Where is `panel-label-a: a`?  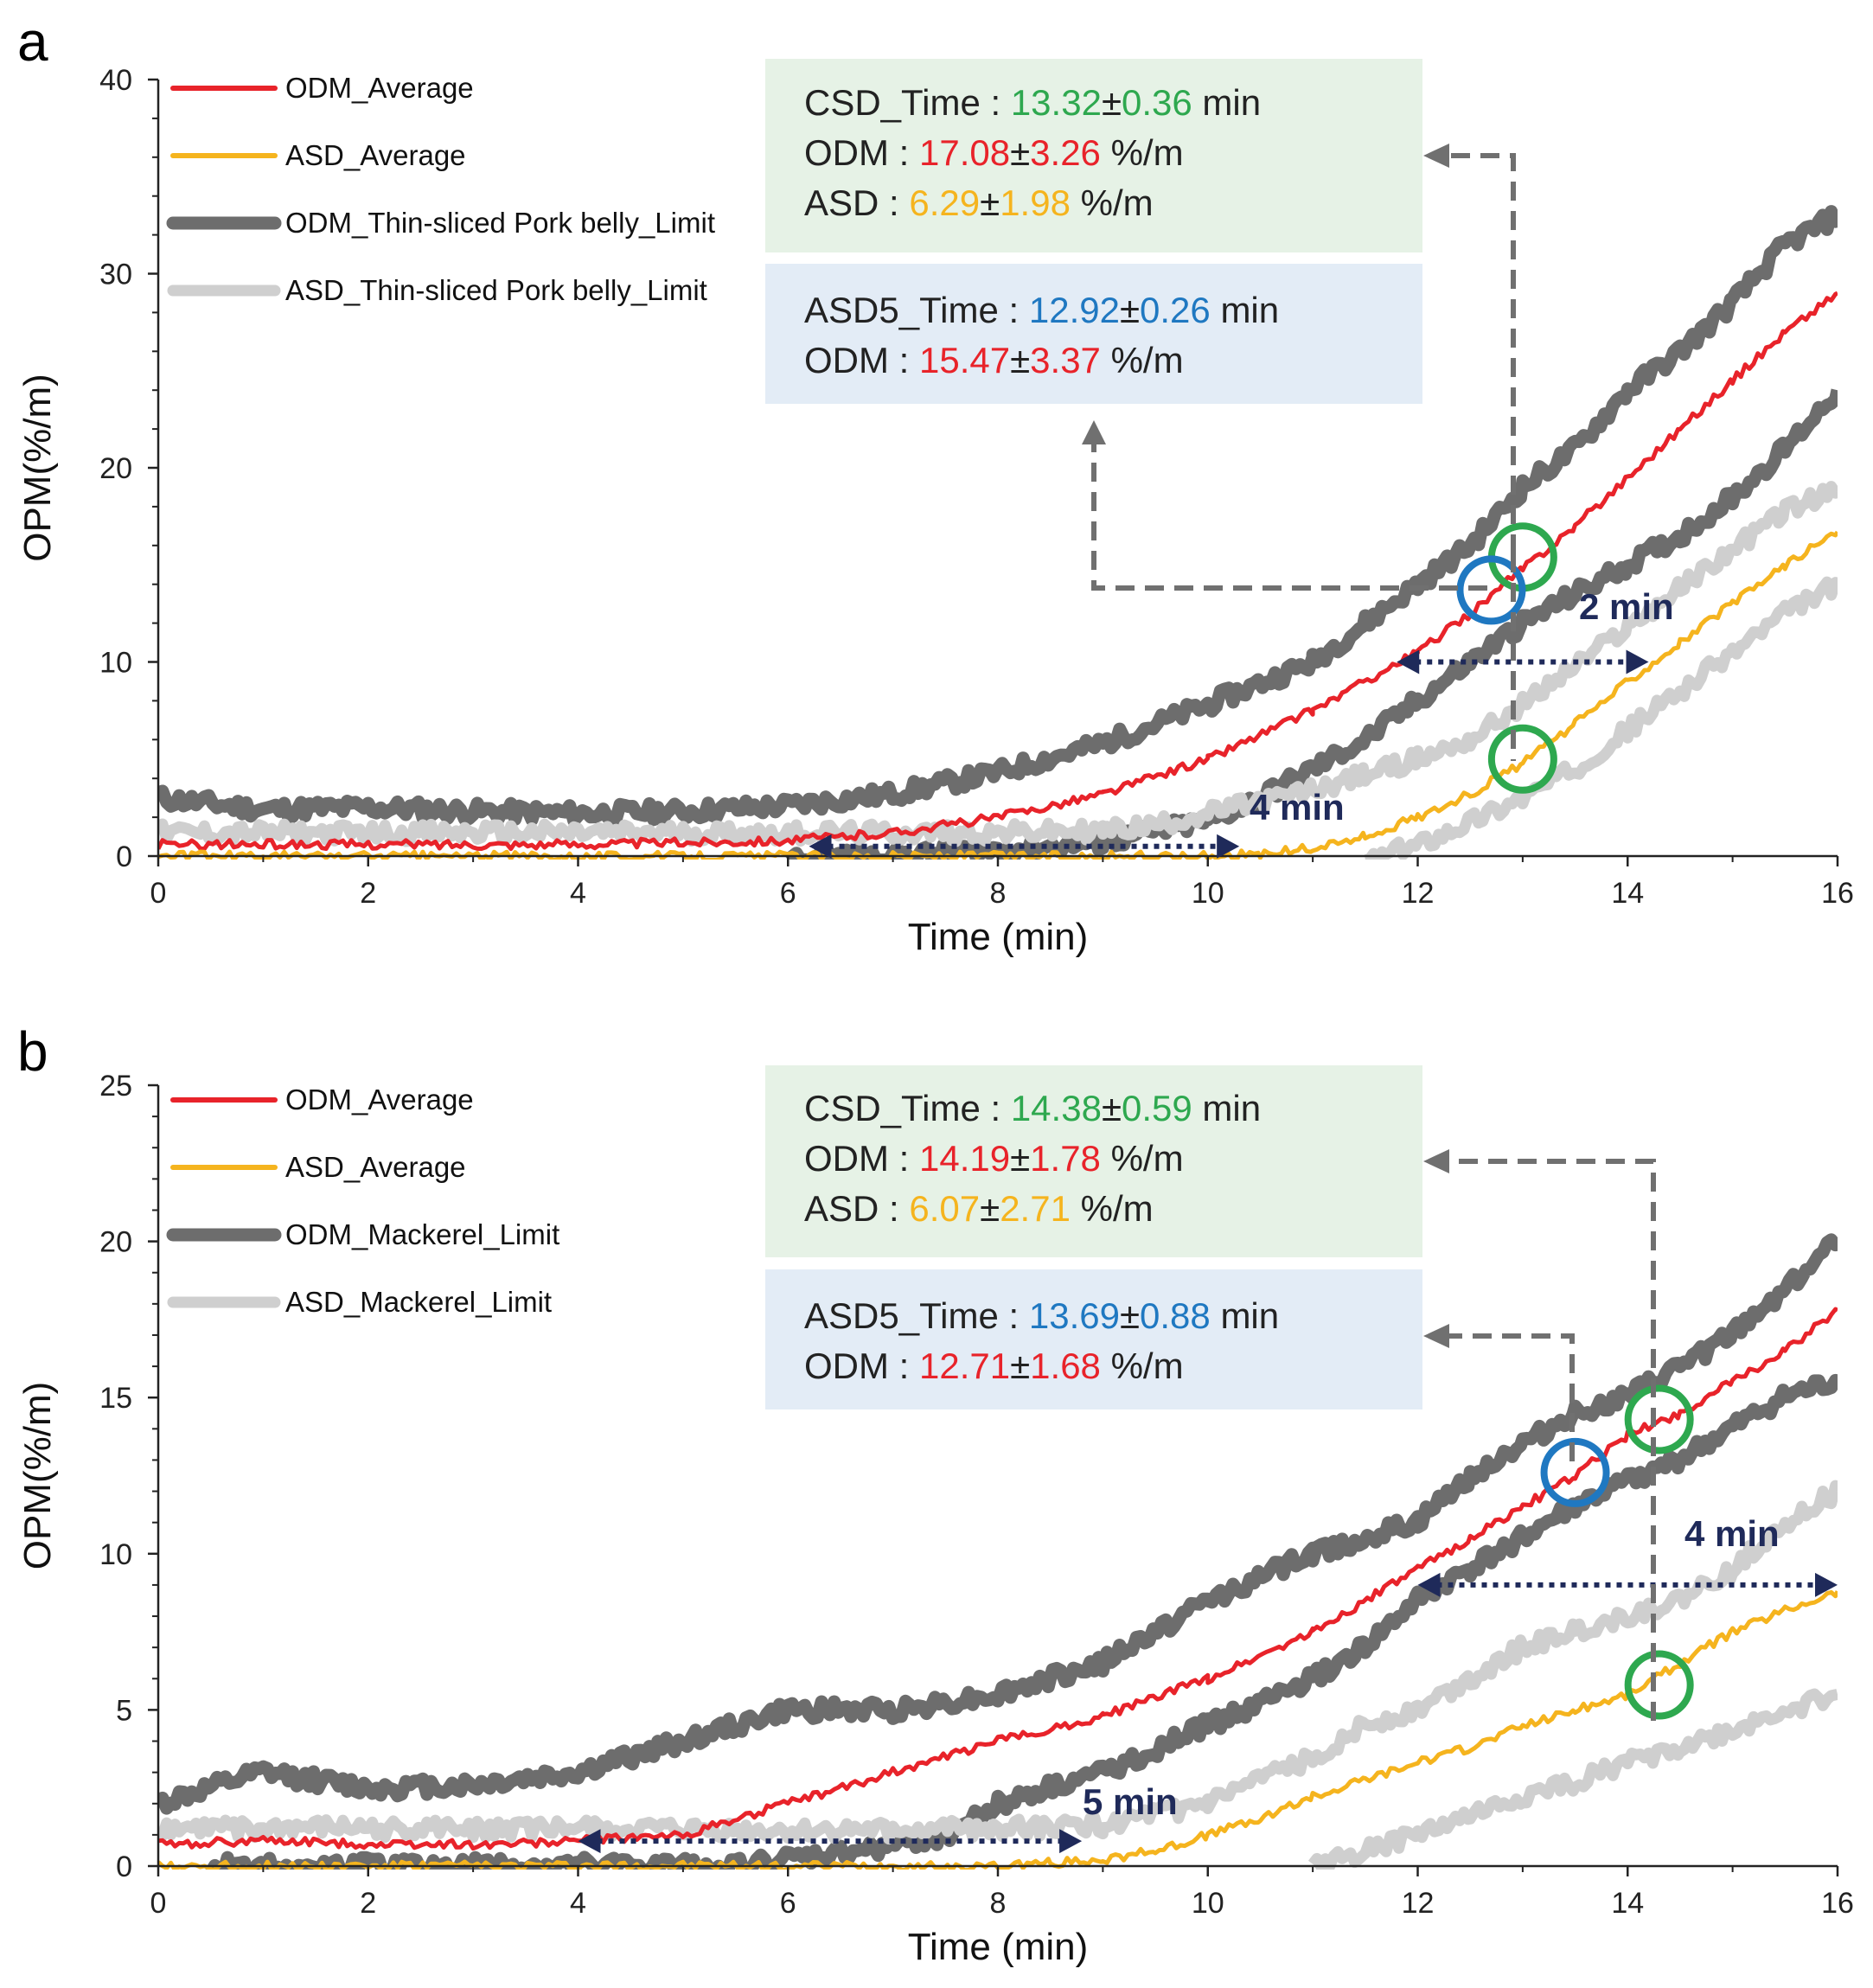 panel-label-a: a is located at coordinates (32, 41).